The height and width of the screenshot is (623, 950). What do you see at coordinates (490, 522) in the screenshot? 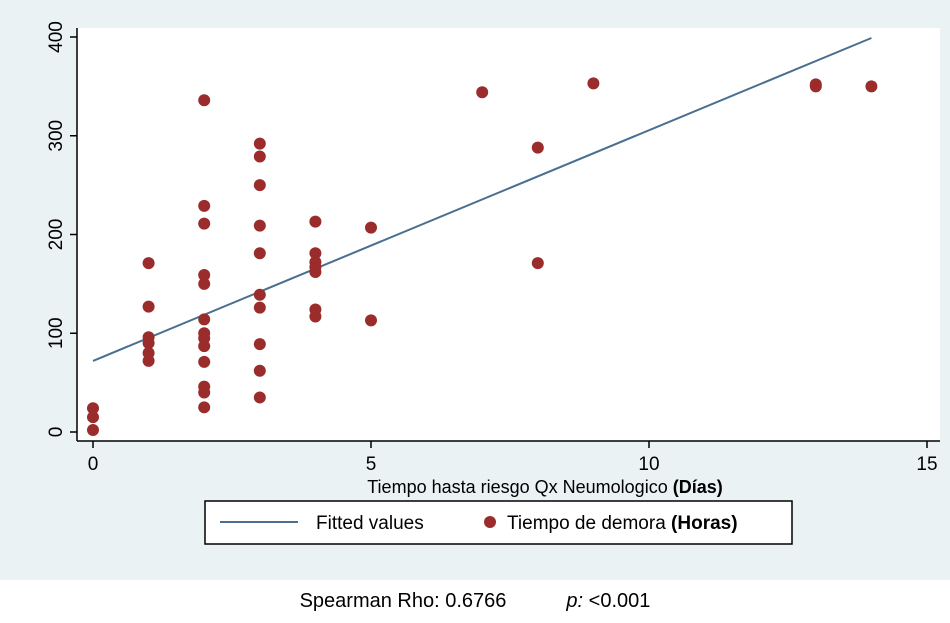
I see `legend-point-swatch` at bounding box center [490, 522].